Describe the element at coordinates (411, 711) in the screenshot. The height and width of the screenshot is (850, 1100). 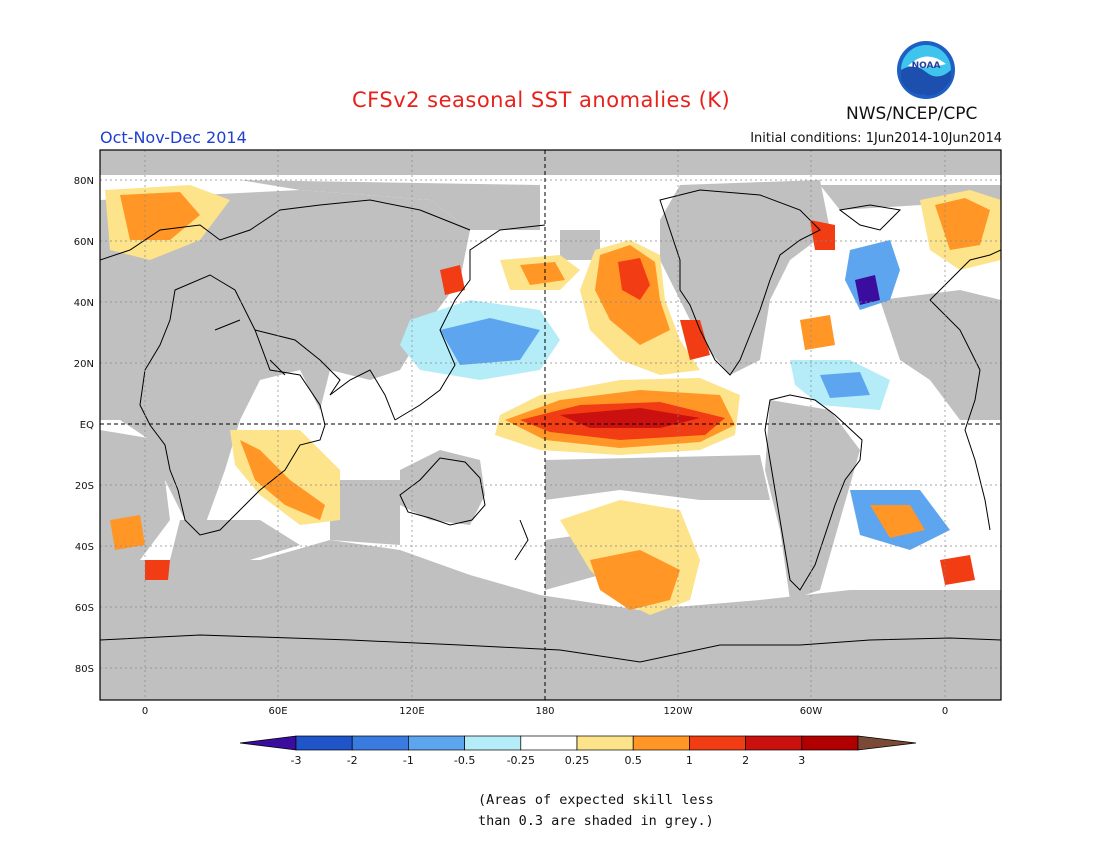
I see `lon-label: 120E` at that location.